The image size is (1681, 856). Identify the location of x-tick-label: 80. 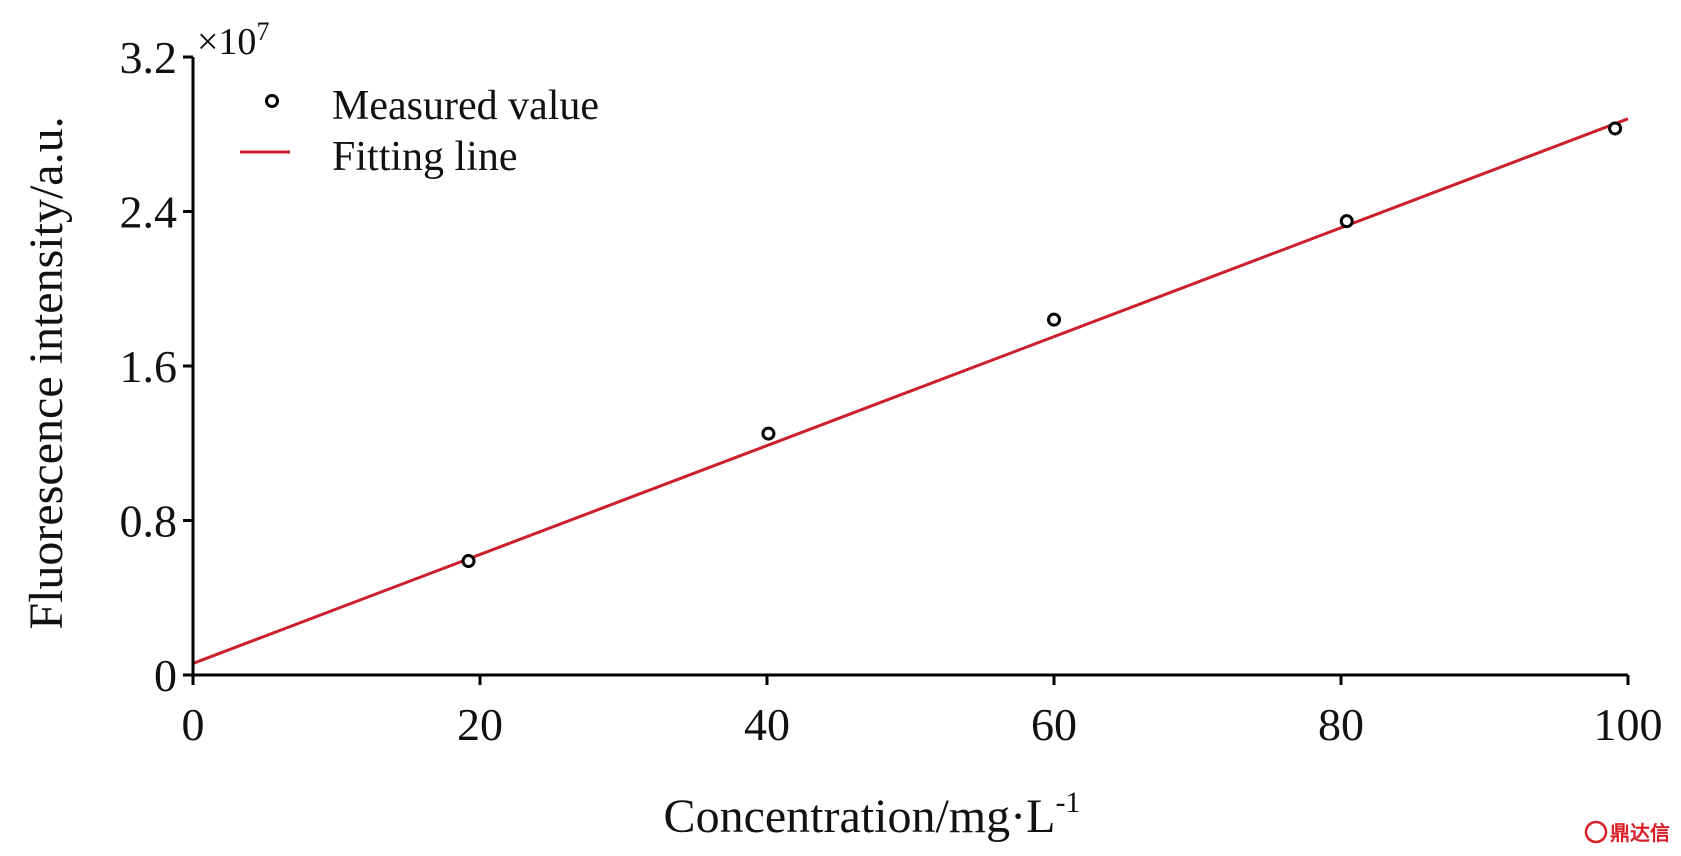
(1341, 724).